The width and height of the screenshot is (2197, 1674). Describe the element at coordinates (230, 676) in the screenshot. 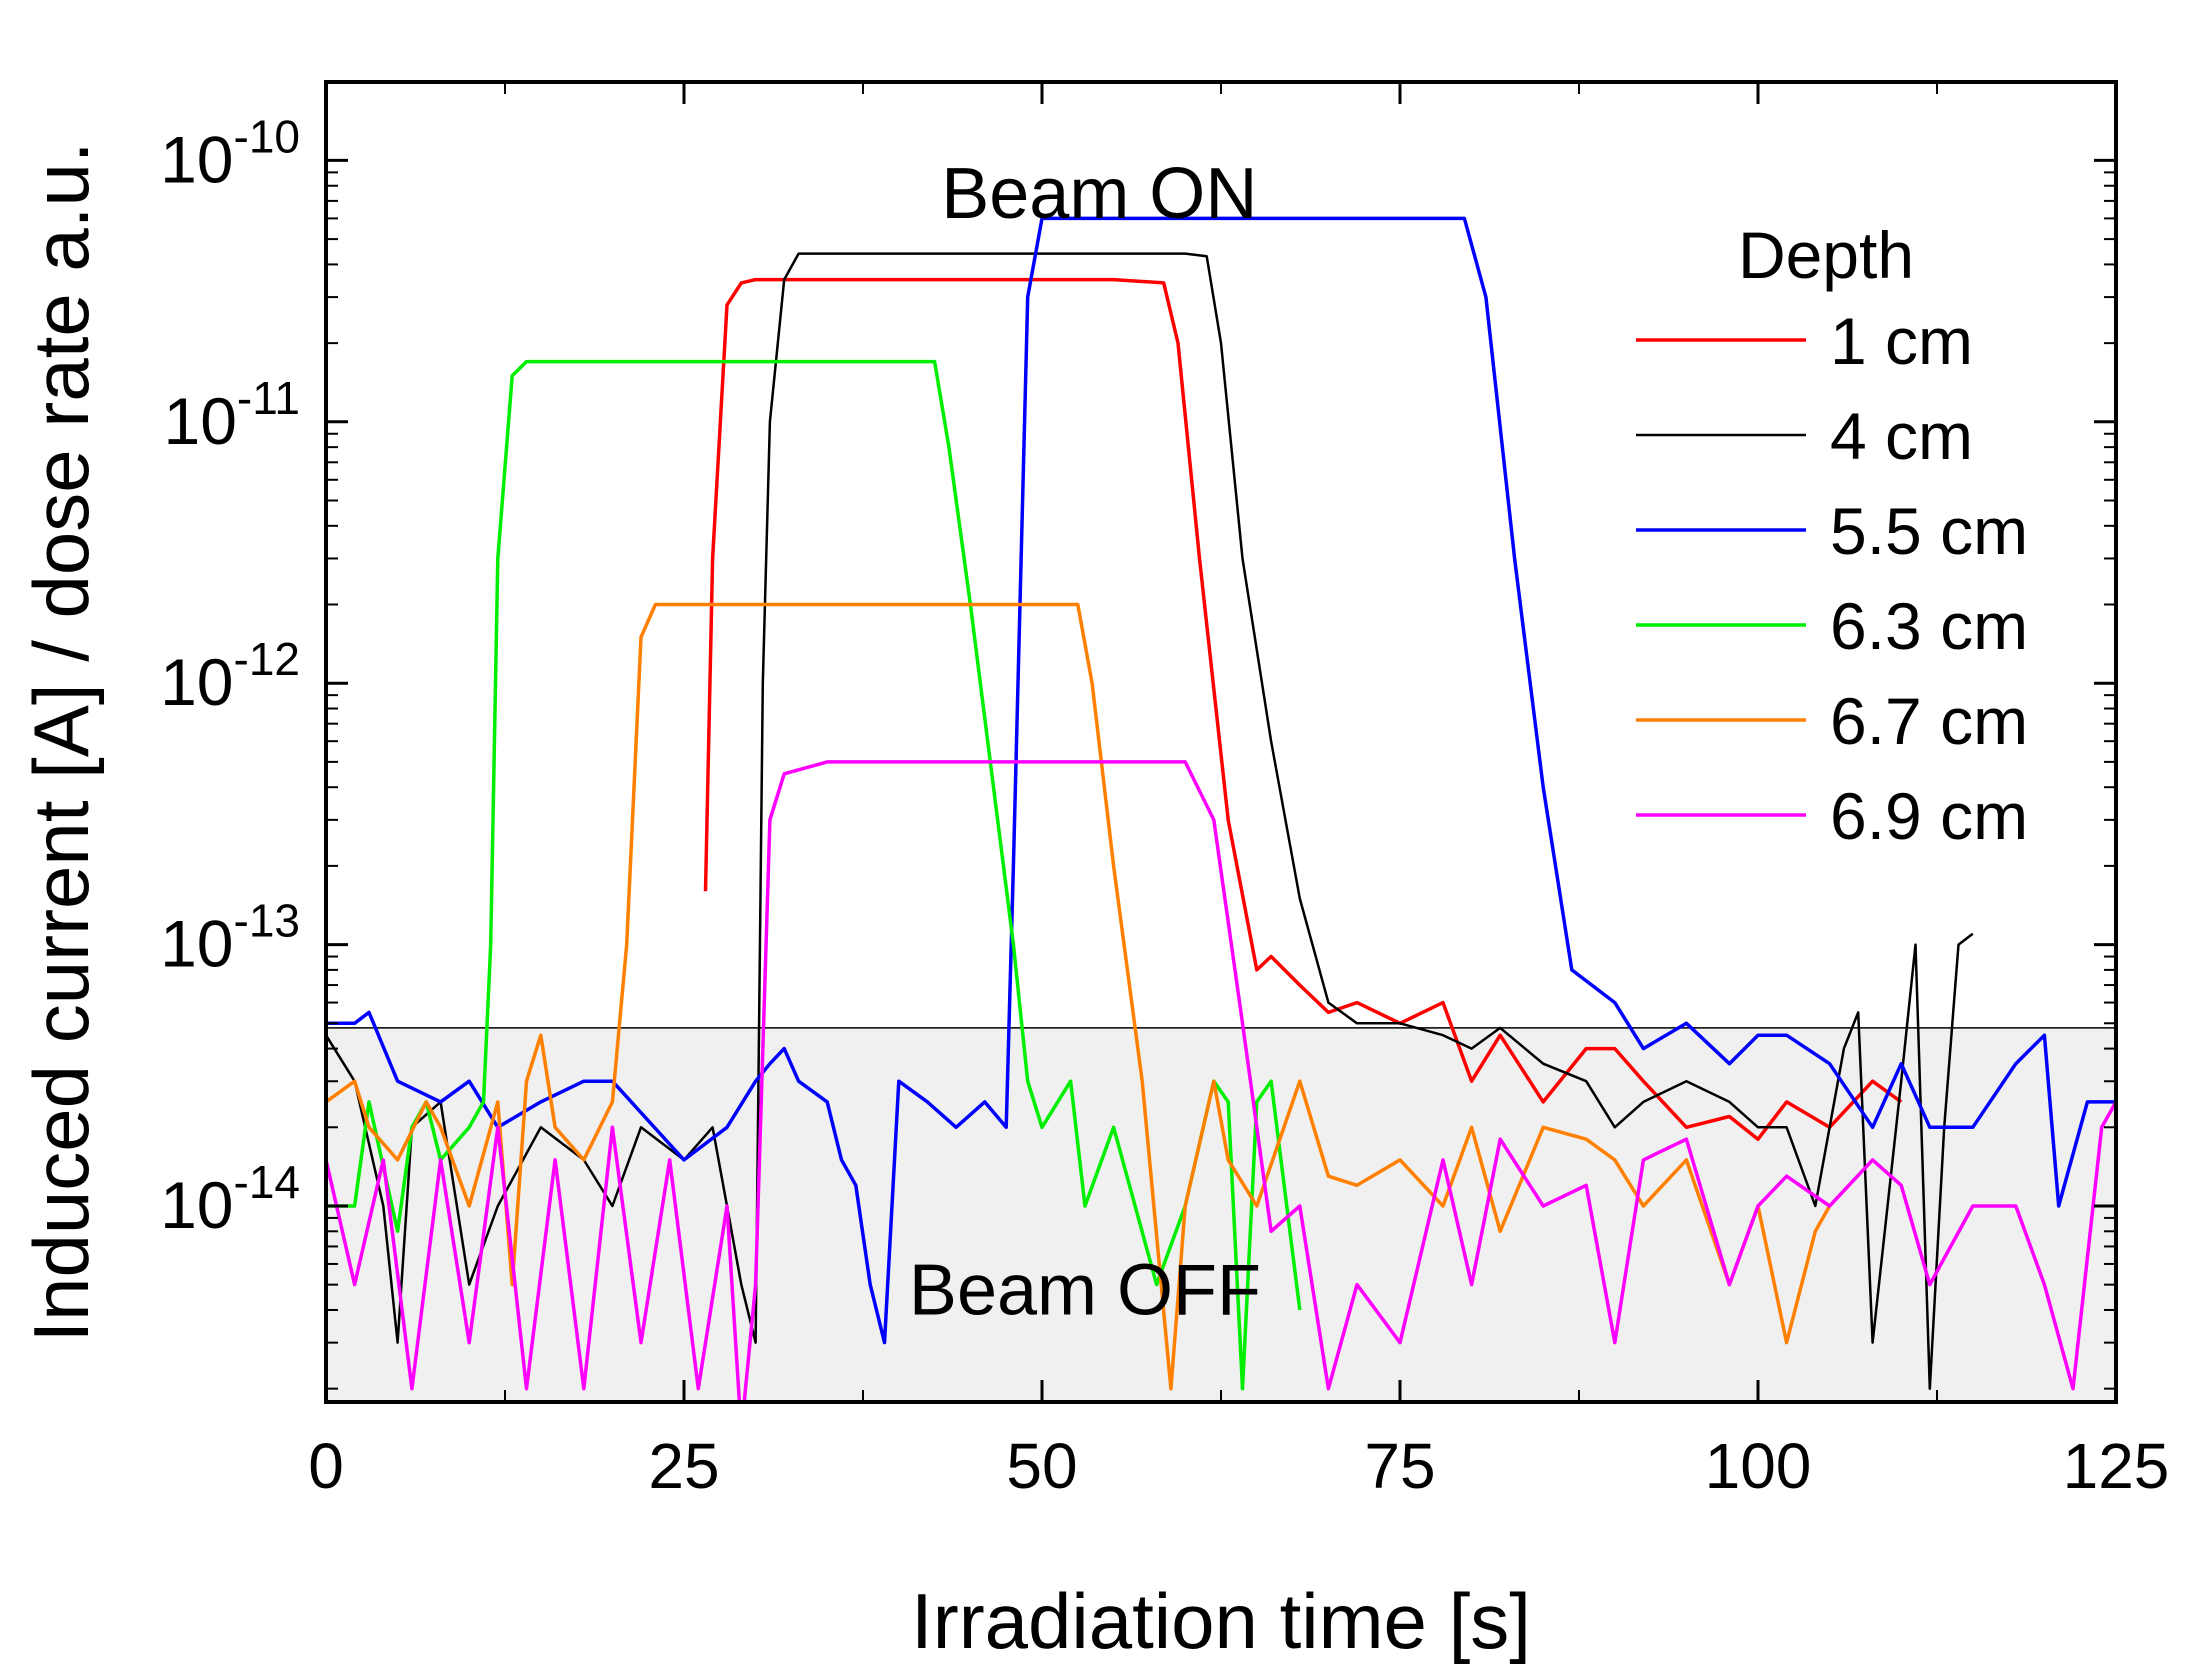

I see `y-tick-label: 10-12` at that location.